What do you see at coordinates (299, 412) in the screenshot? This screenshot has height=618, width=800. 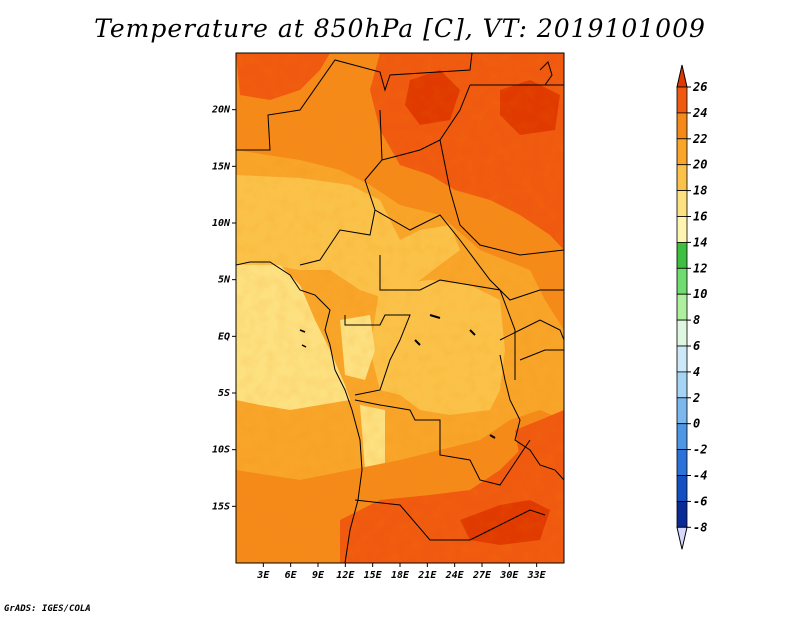 I see `west-coastline` at bounding box center [299, 412].